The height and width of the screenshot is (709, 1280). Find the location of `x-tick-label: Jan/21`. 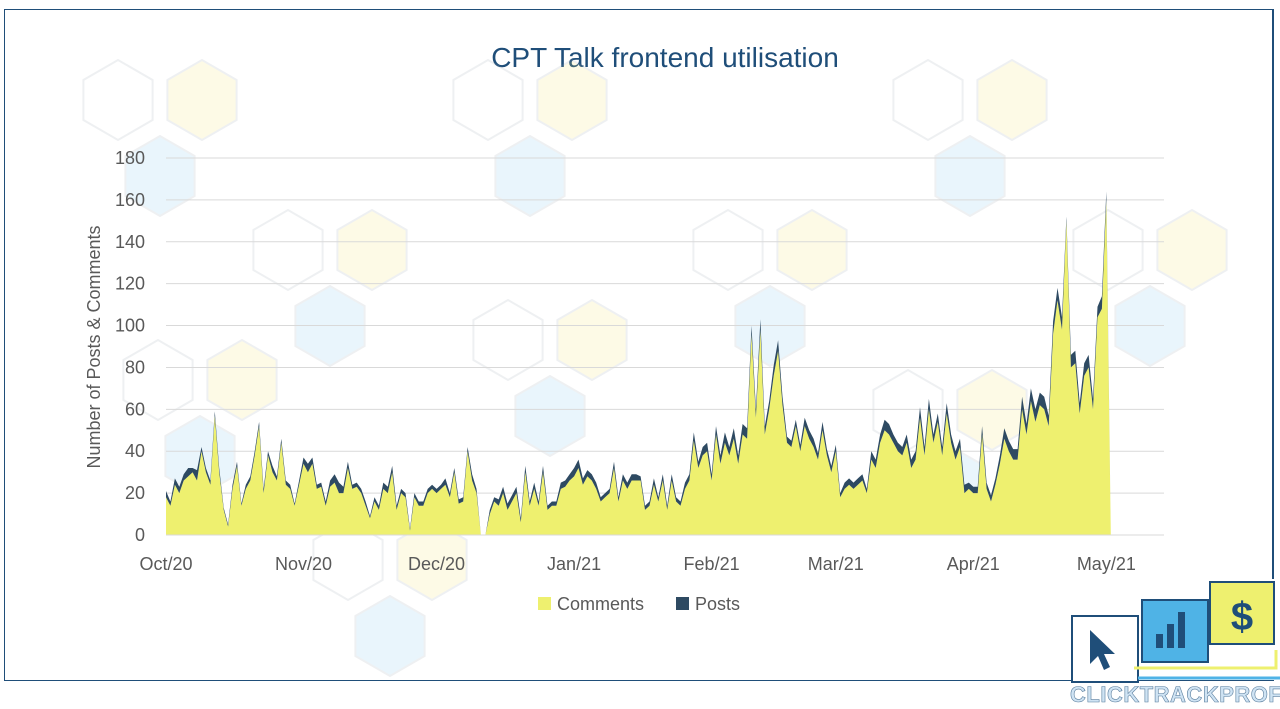

x-tick-label: Jan/21 is located at coordinates (574, 564).